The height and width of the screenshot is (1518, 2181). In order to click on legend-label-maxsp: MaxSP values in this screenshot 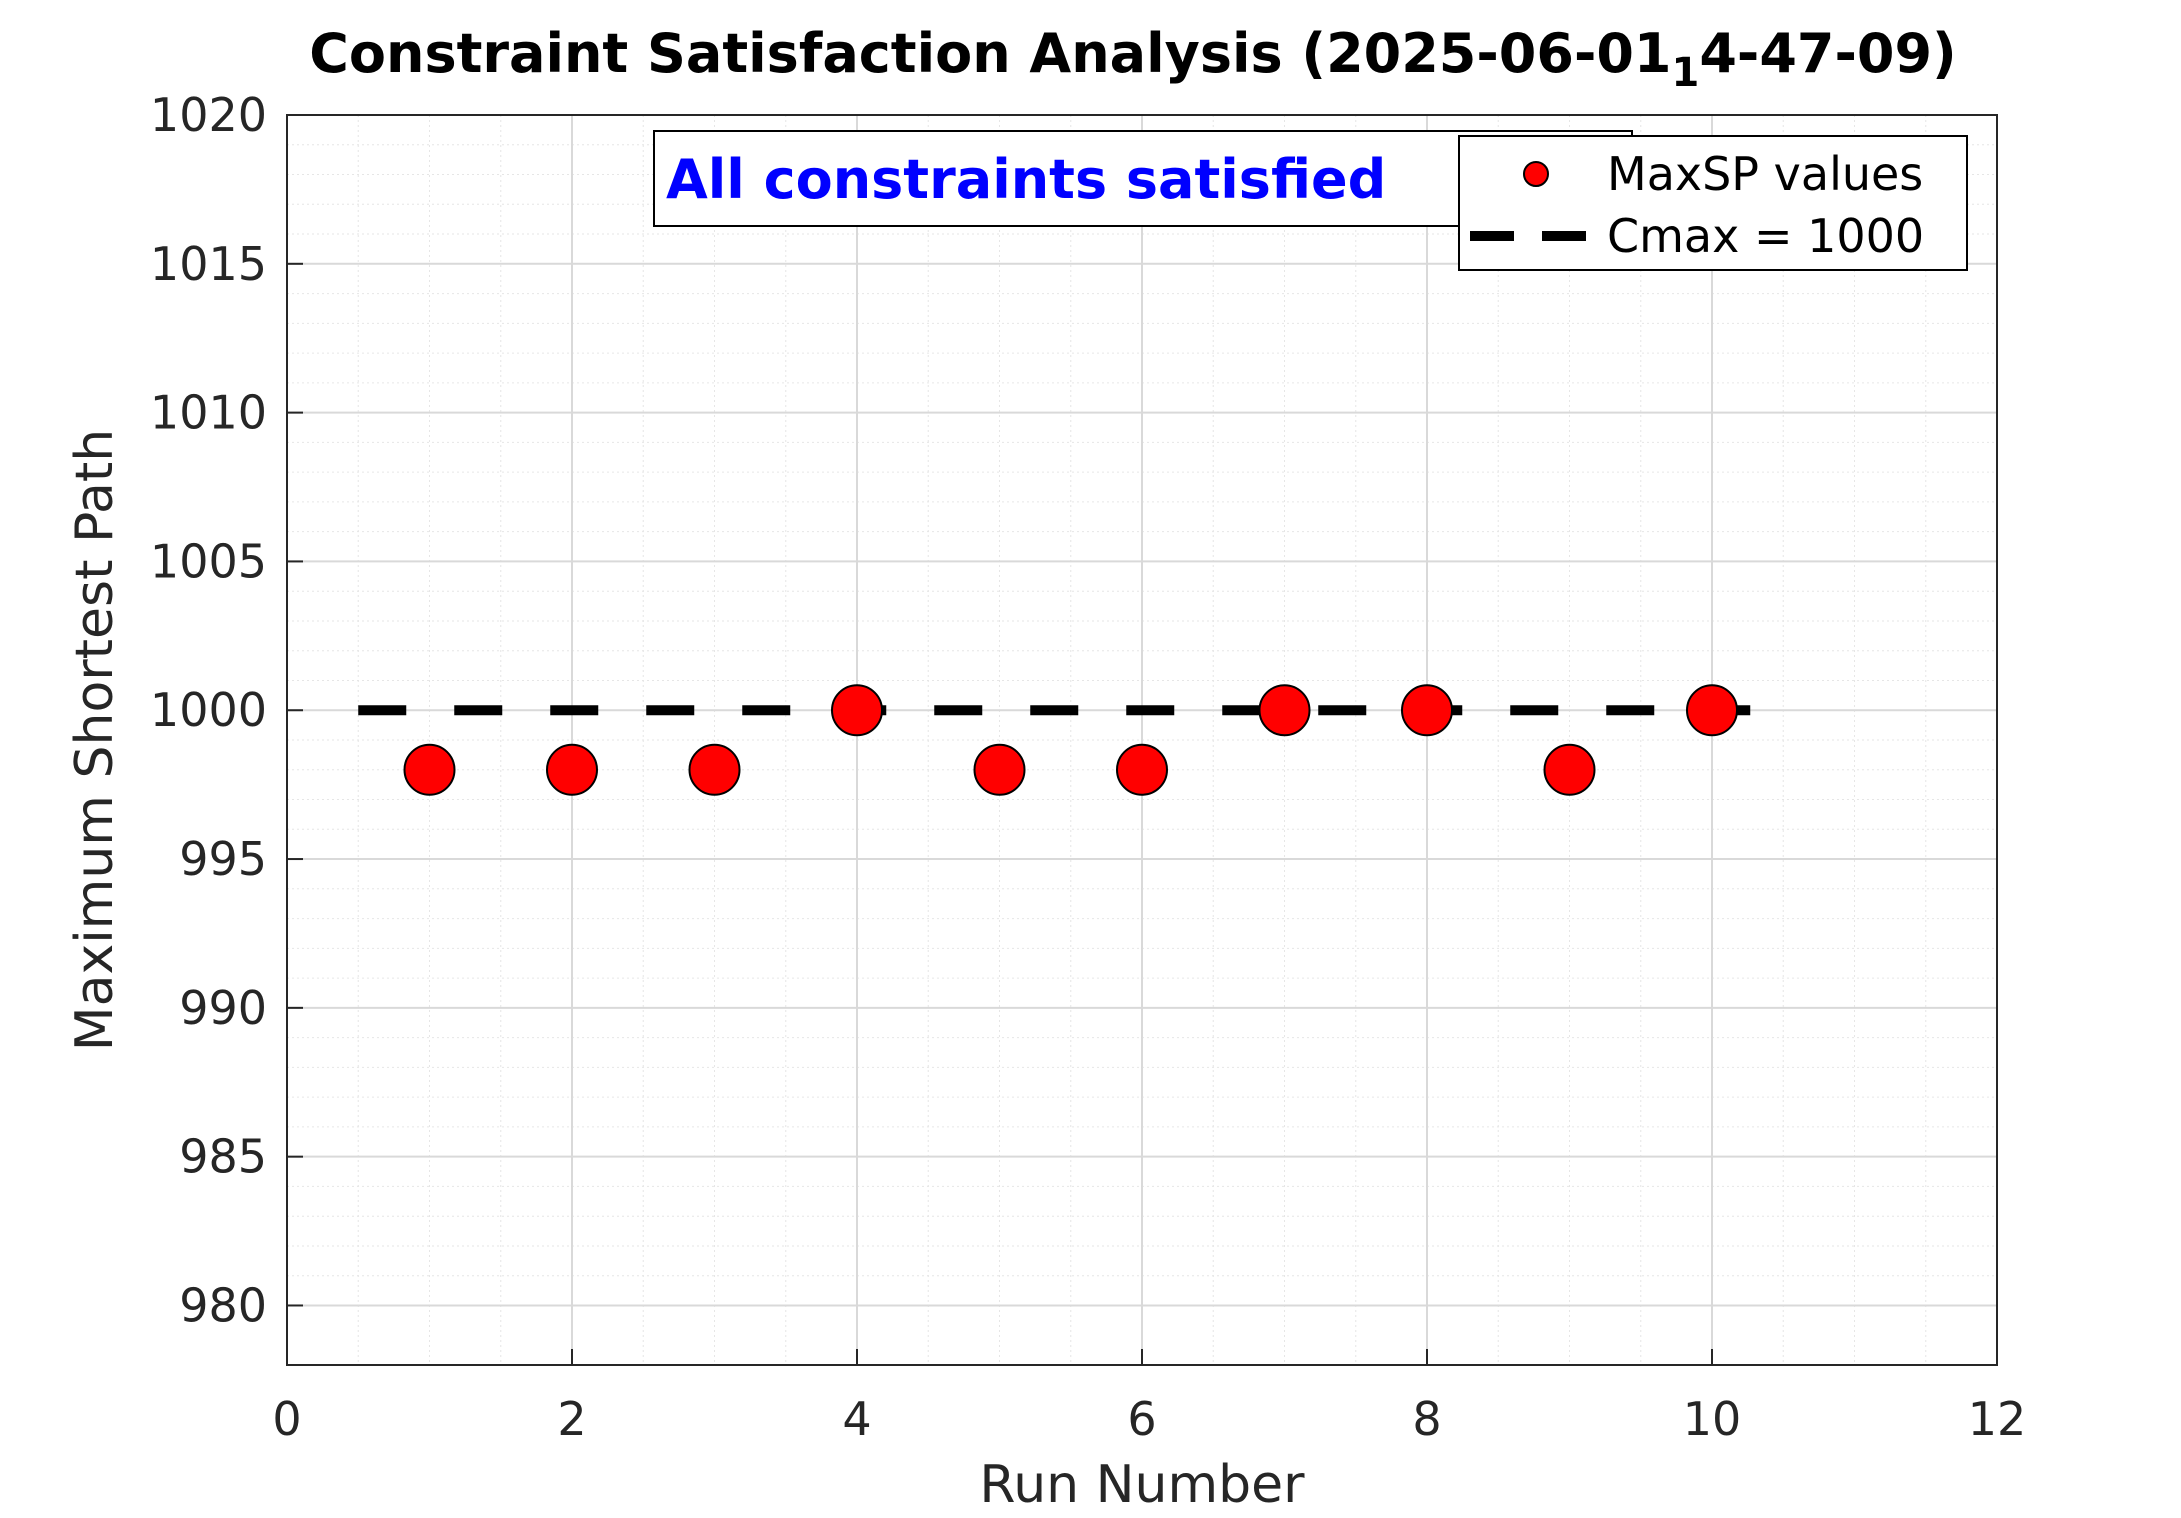, I will do `click(1765, 174)`.